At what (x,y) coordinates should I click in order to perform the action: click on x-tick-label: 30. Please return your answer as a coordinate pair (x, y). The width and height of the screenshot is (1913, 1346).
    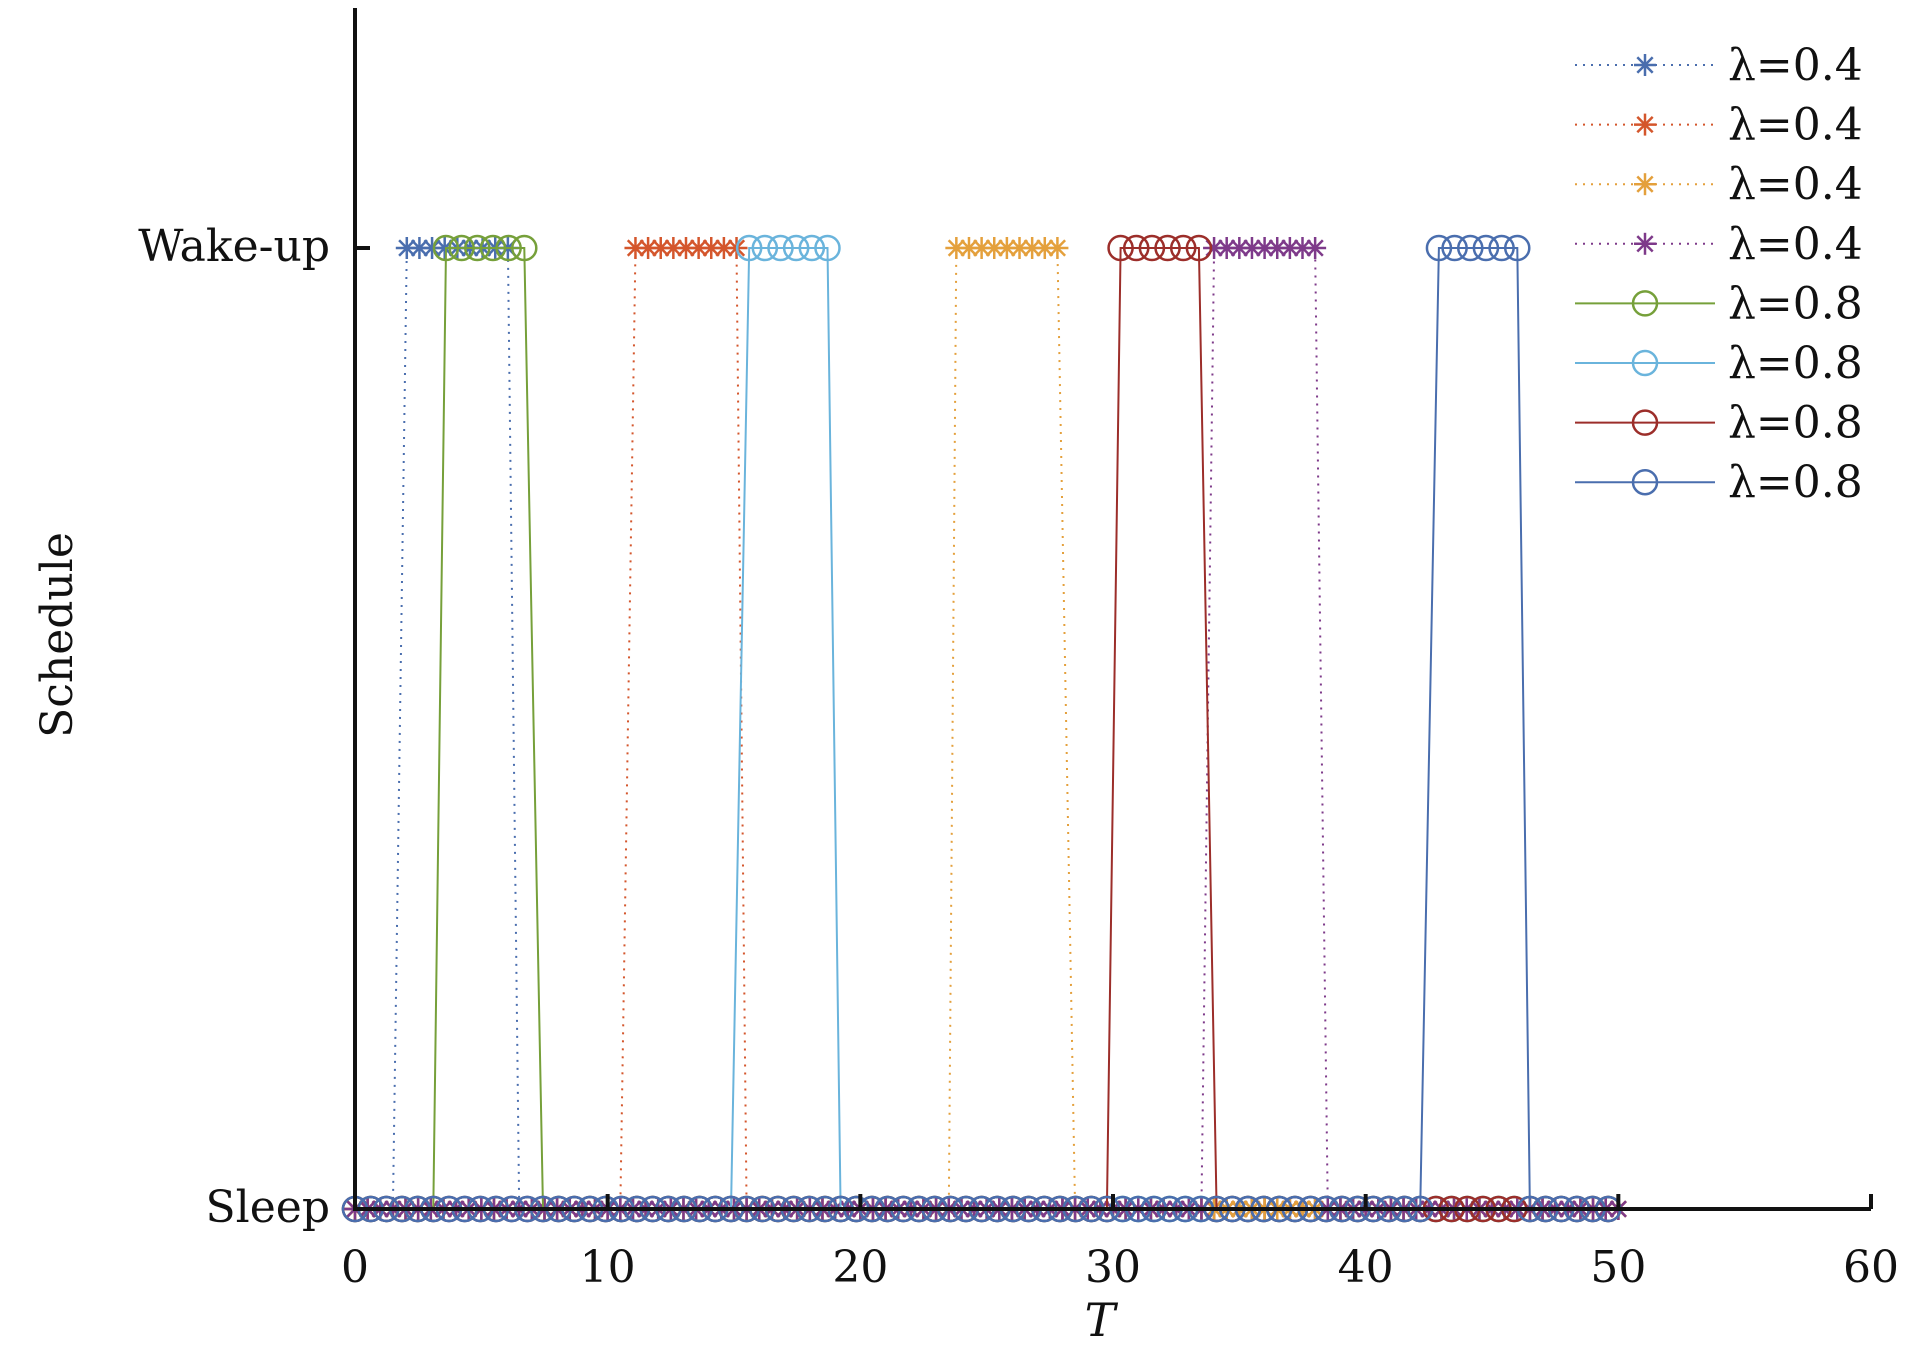
    Looking at the image, I should click on (1113, 1267).